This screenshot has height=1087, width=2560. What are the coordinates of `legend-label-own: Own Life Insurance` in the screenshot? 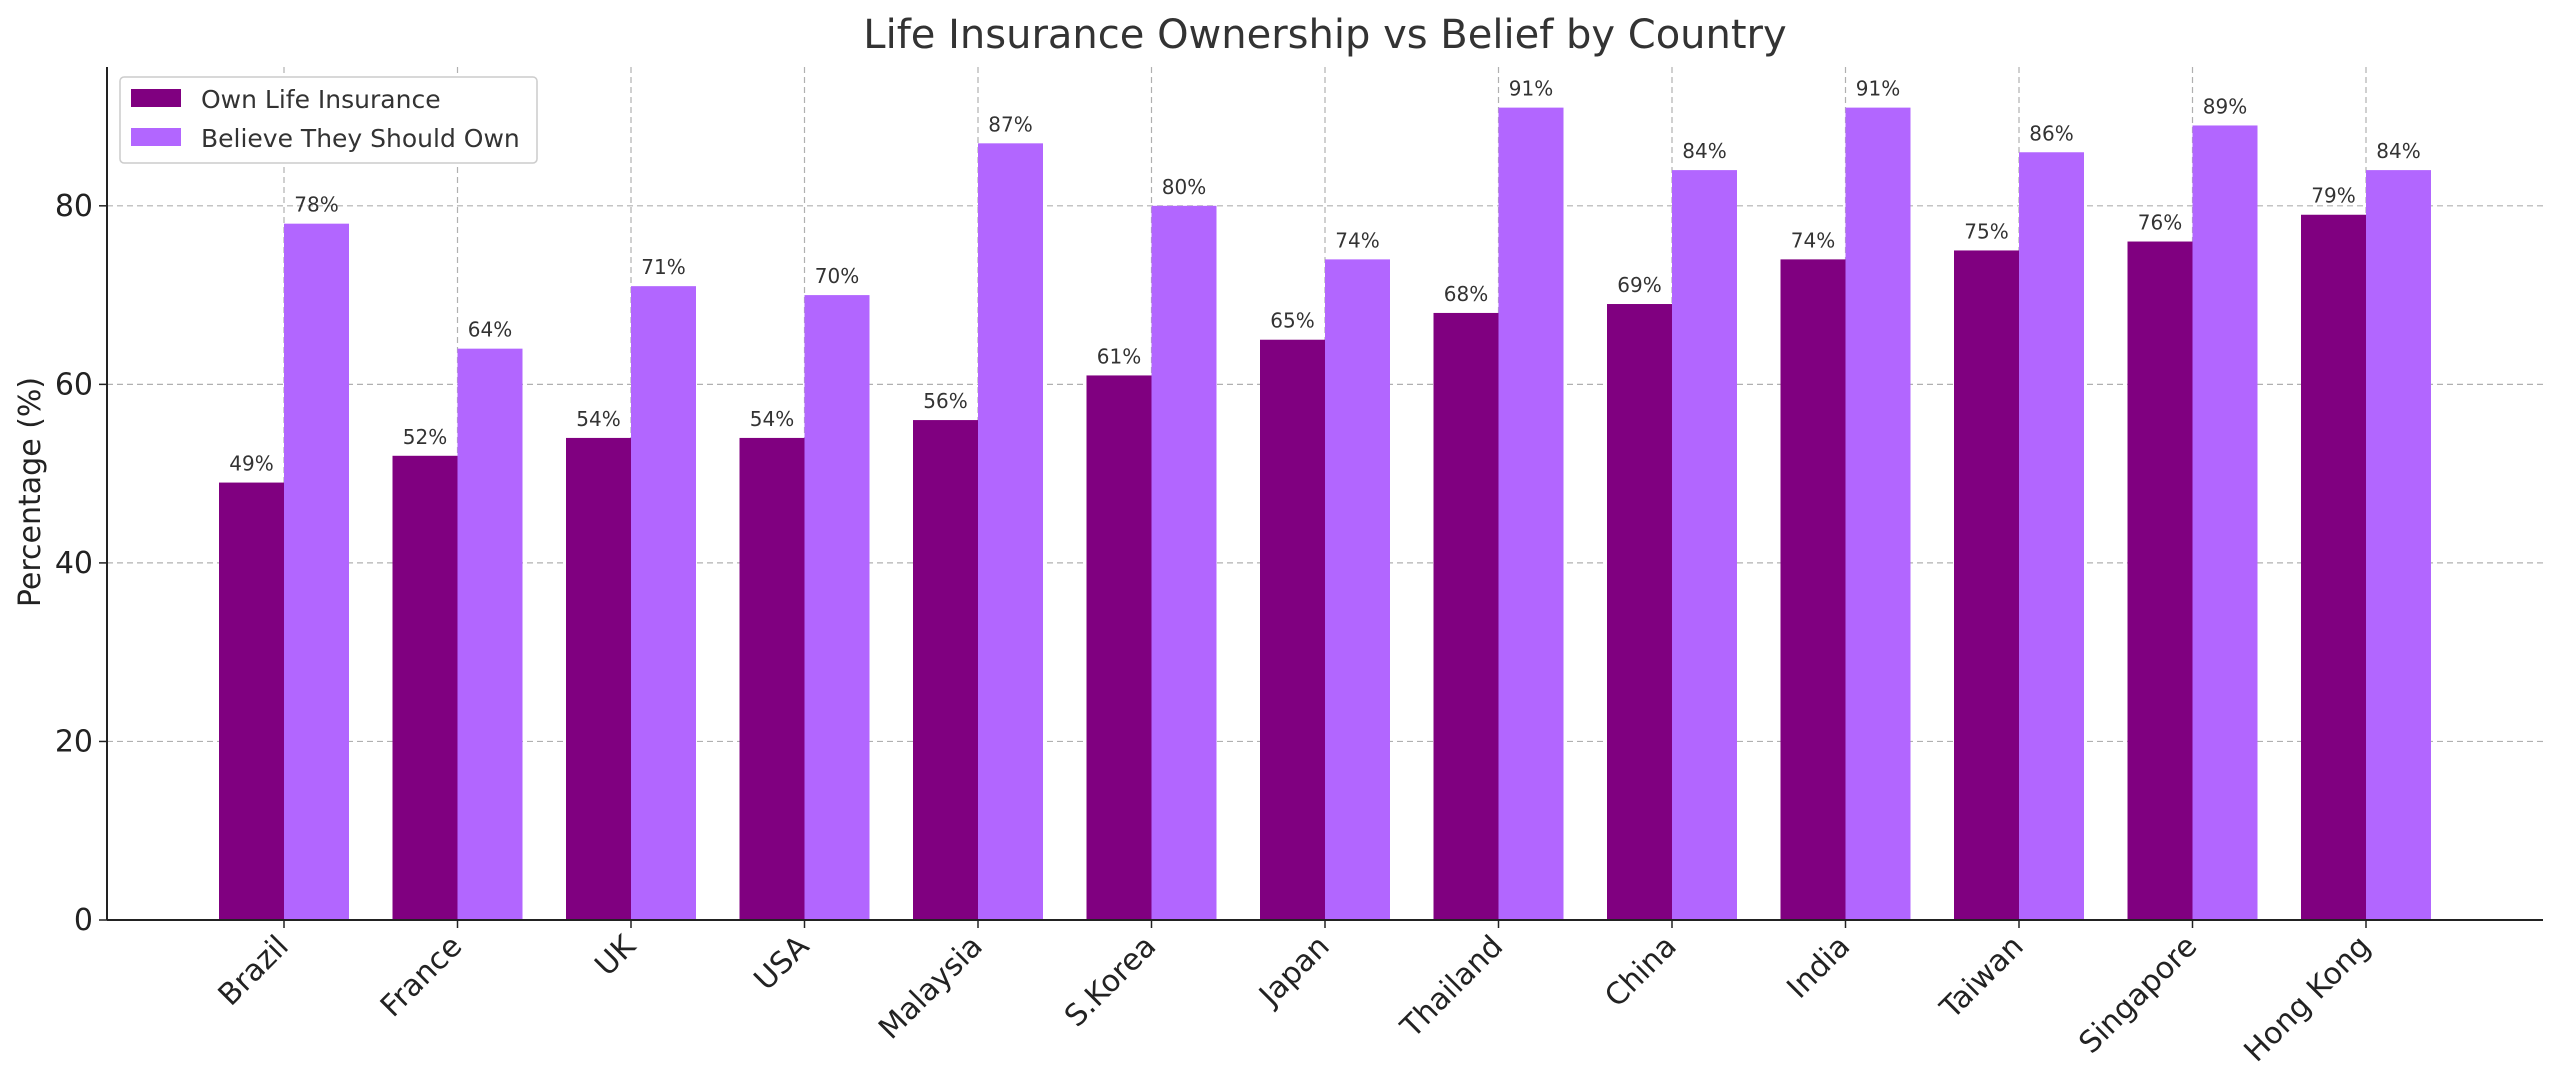 It's located at (321, 99).